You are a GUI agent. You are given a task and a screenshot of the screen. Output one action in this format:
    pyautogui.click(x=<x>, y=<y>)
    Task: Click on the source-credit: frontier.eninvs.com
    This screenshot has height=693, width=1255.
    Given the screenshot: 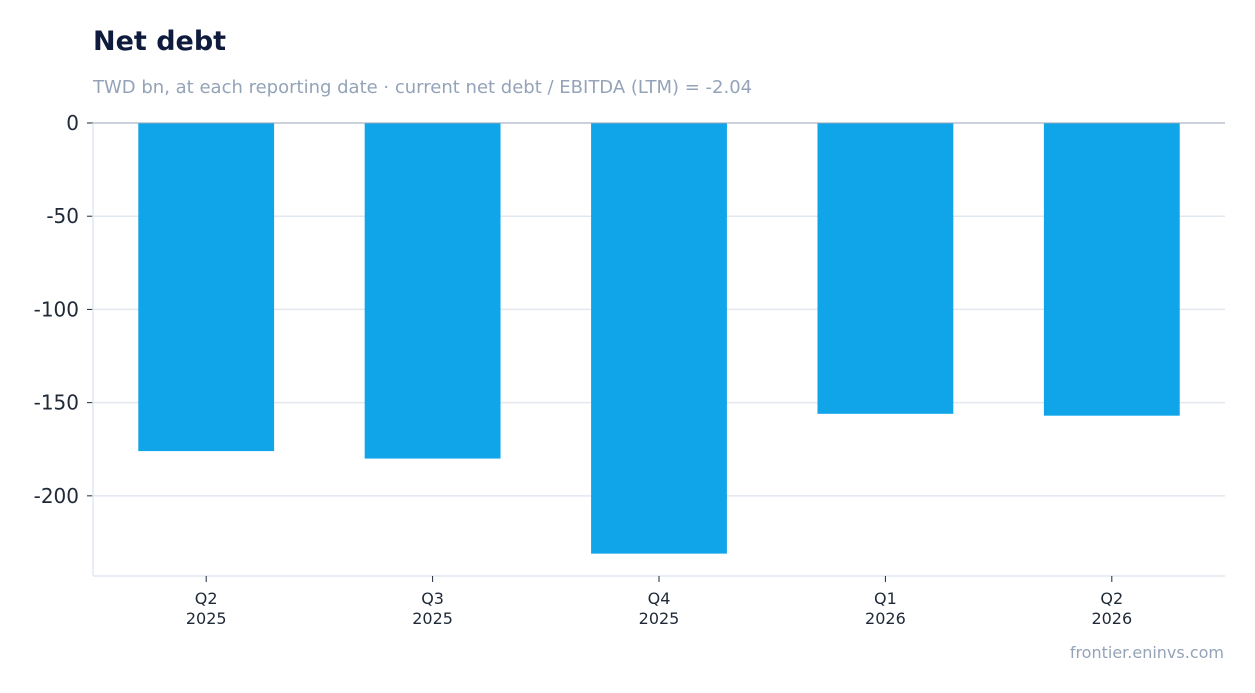 What is the action you would take?
    pyautogui.click(x=1146, y=652)
    